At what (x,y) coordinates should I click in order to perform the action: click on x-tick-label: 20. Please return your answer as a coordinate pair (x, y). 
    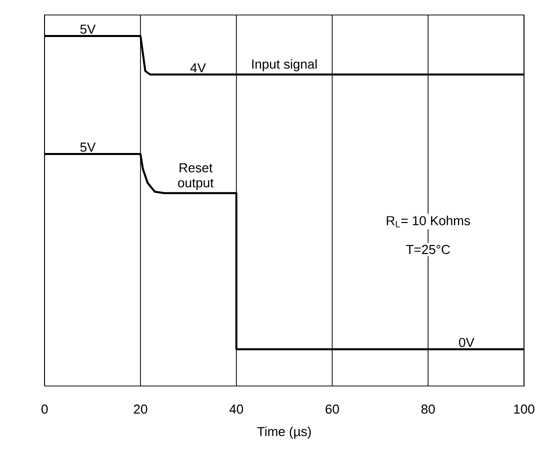
    Looking at the image, I should click on (141, 409).